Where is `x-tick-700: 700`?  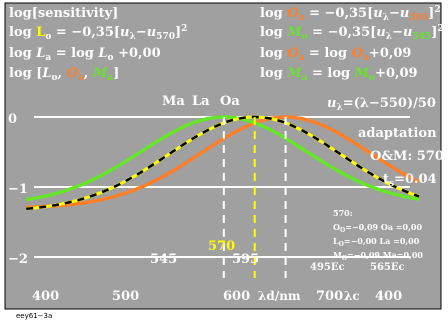
x-tick-700: 700 is located at coordinates (329, 296).